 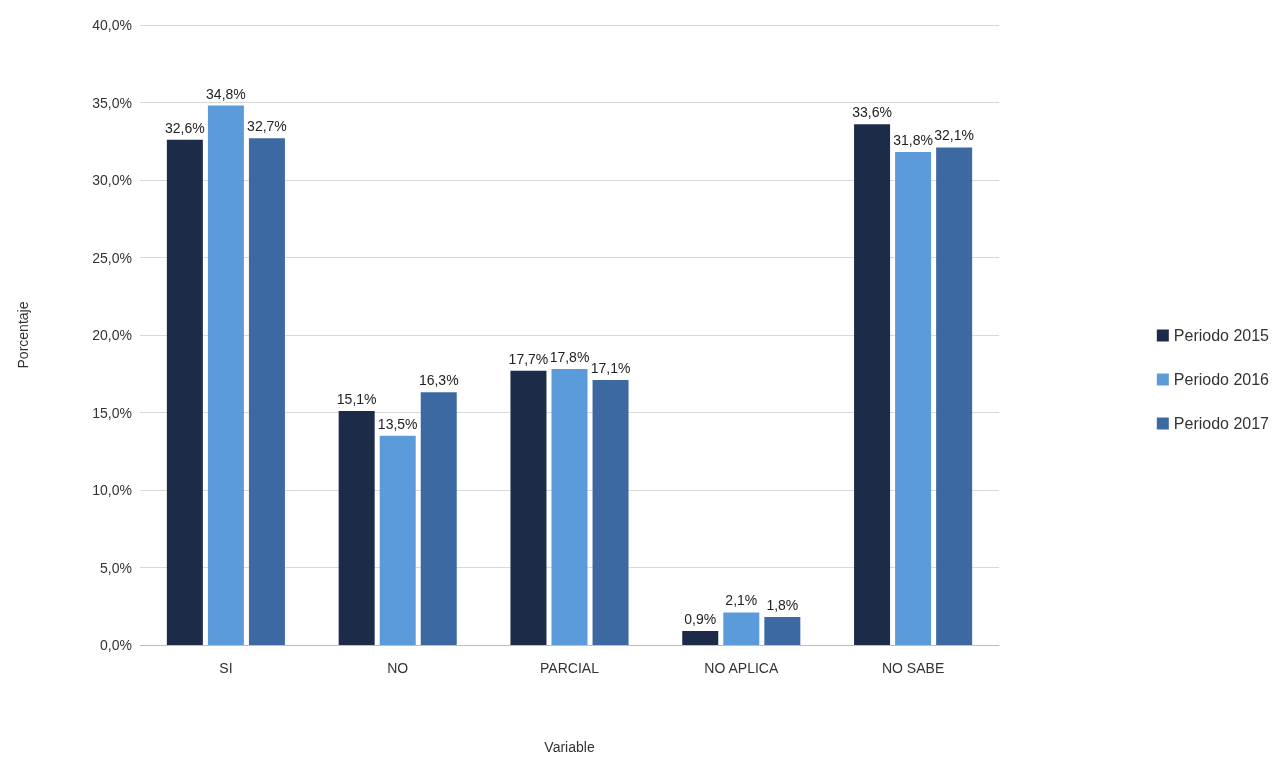 What do you see at coordinates (913, 140) in the screenshot?
I see `data-label: 31,8%` at bounding box center [913, 140].